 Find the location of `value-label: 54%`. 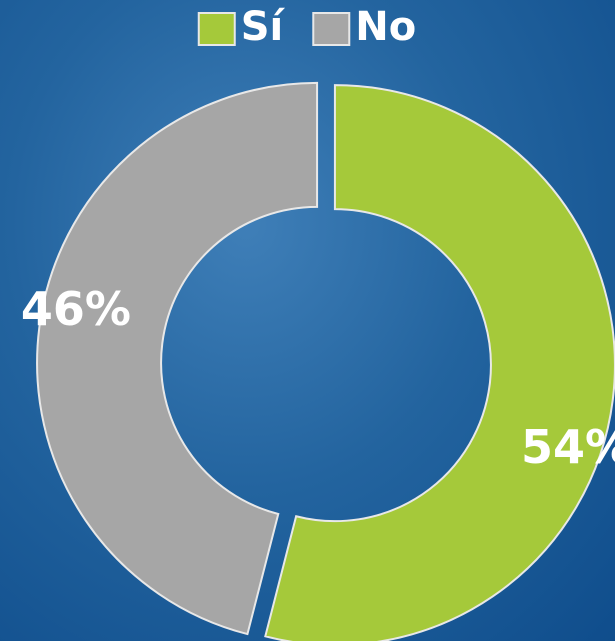

value-label: 54% is located at coordinates (568, 447).